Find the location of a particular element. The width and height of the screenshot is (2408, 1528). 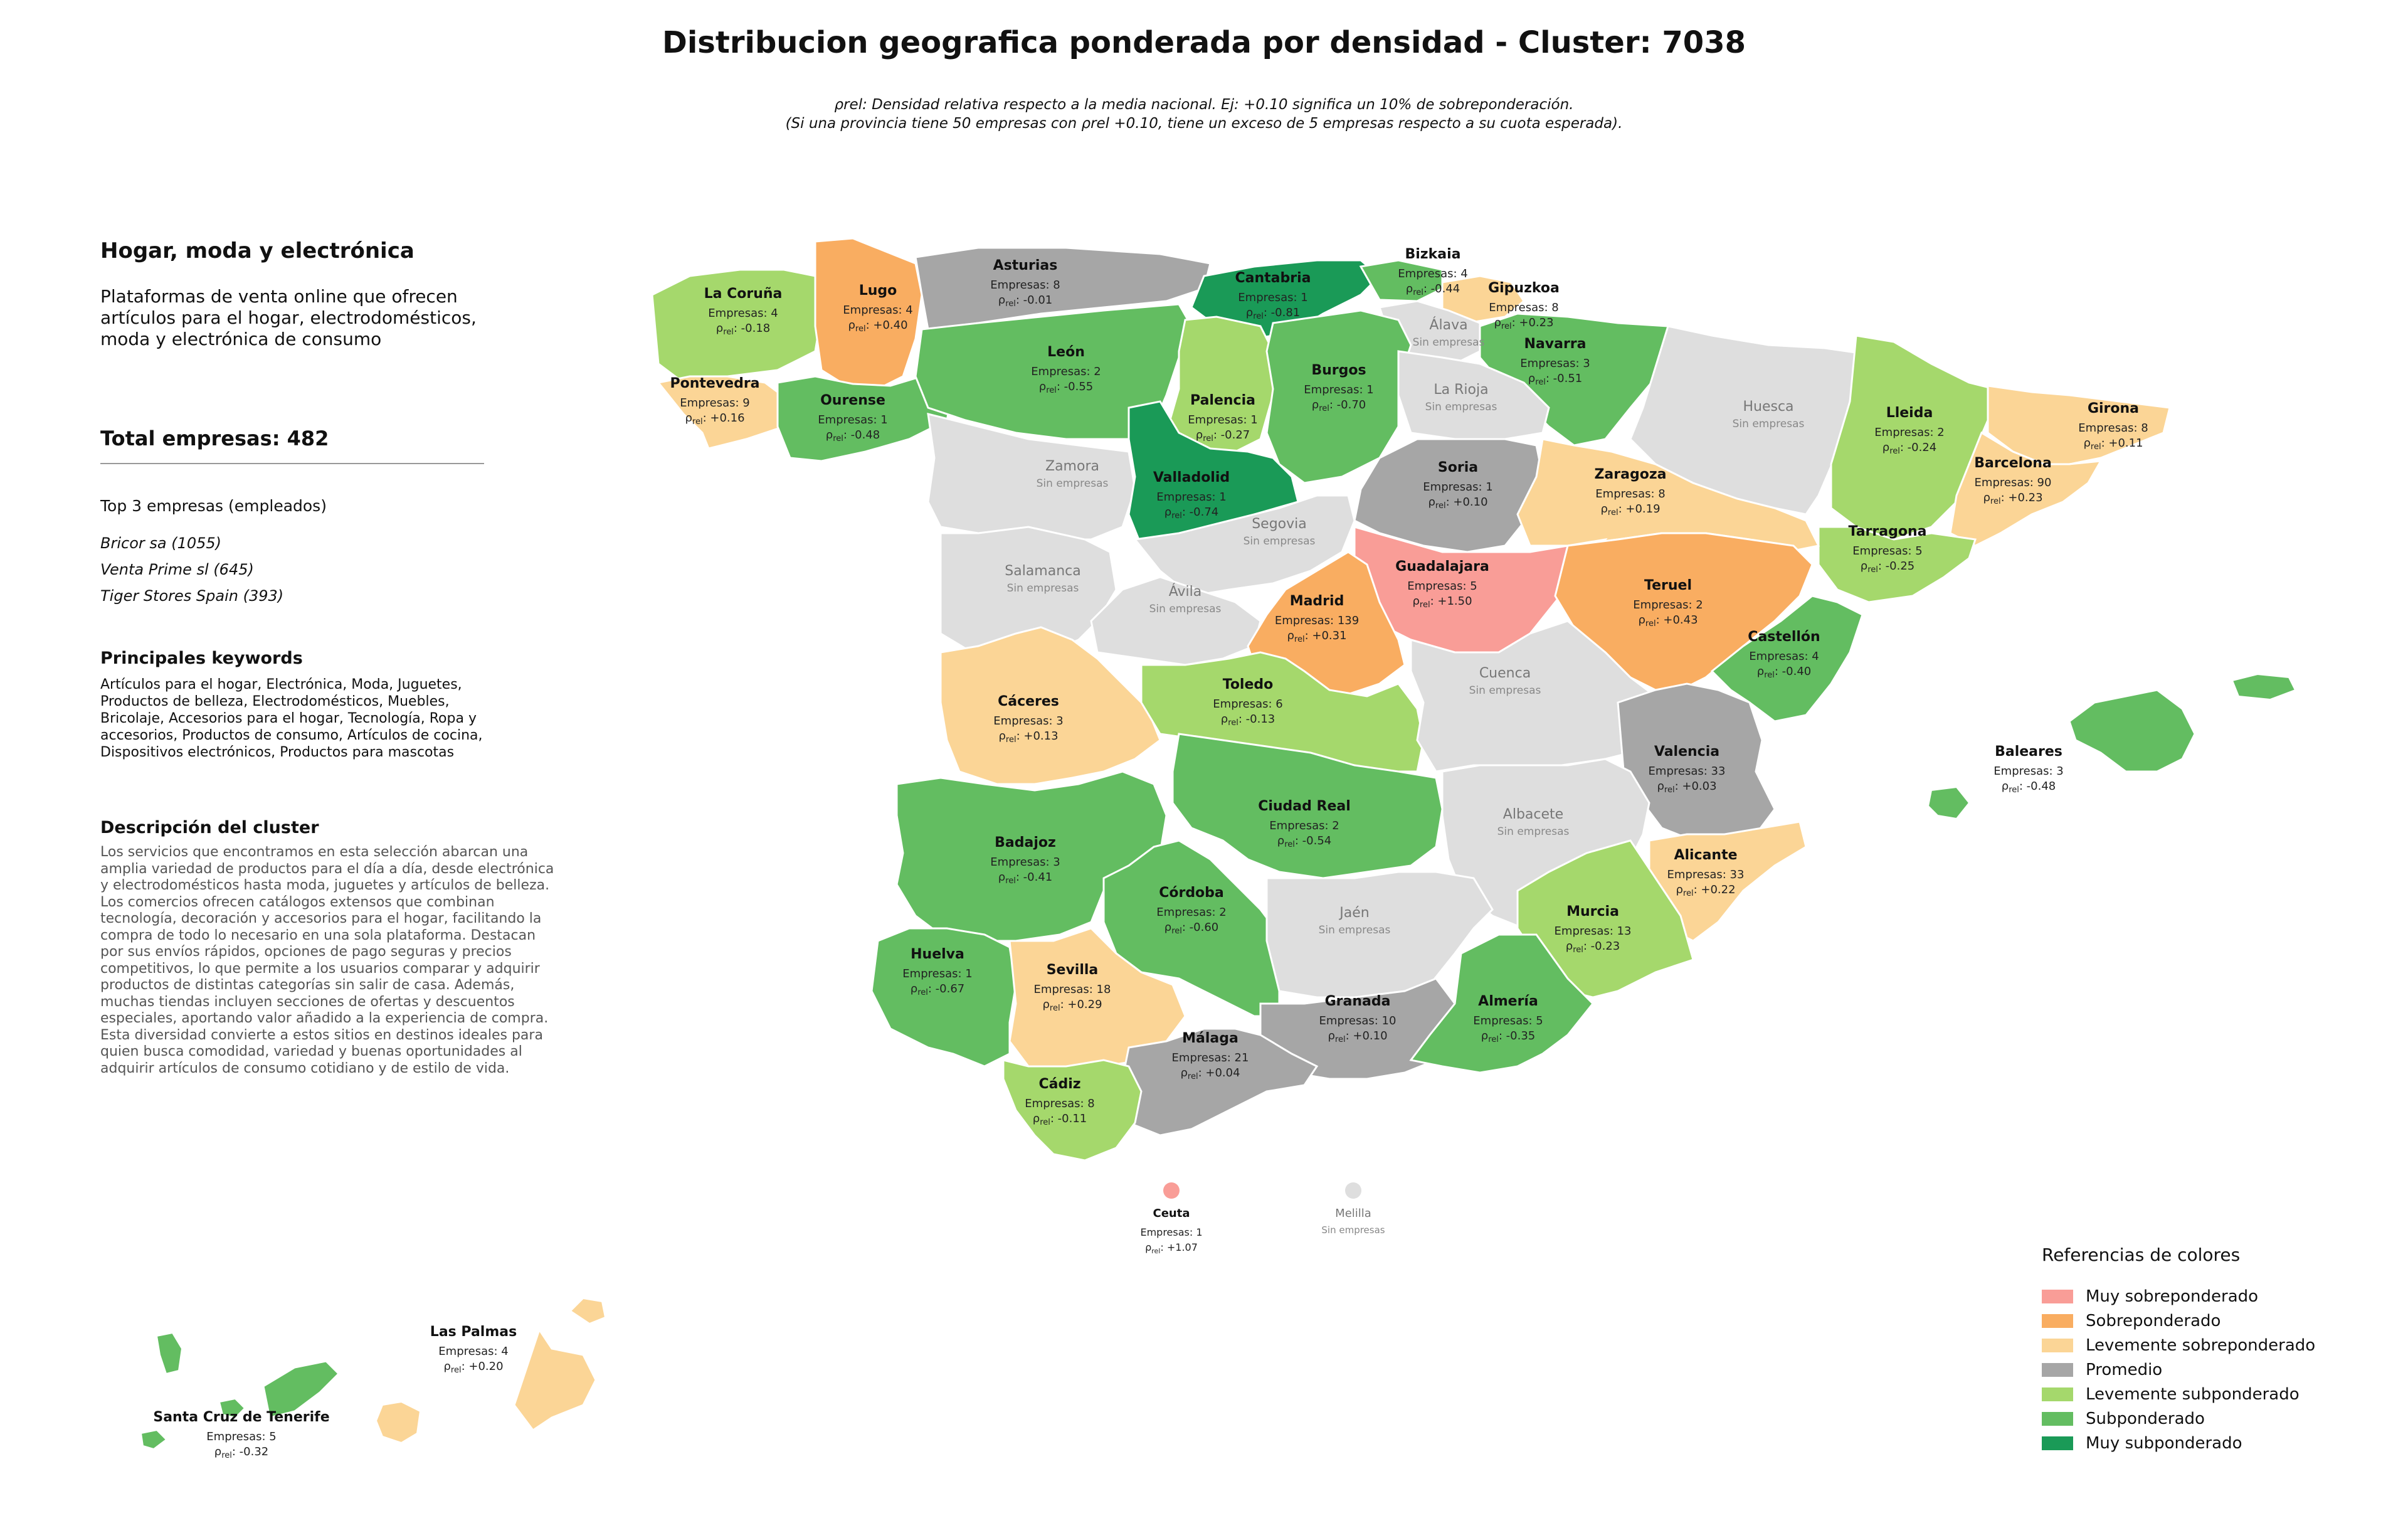

label-rho-las-palmas: ρrel: +0.20 is located at coordinates (473, 1367).